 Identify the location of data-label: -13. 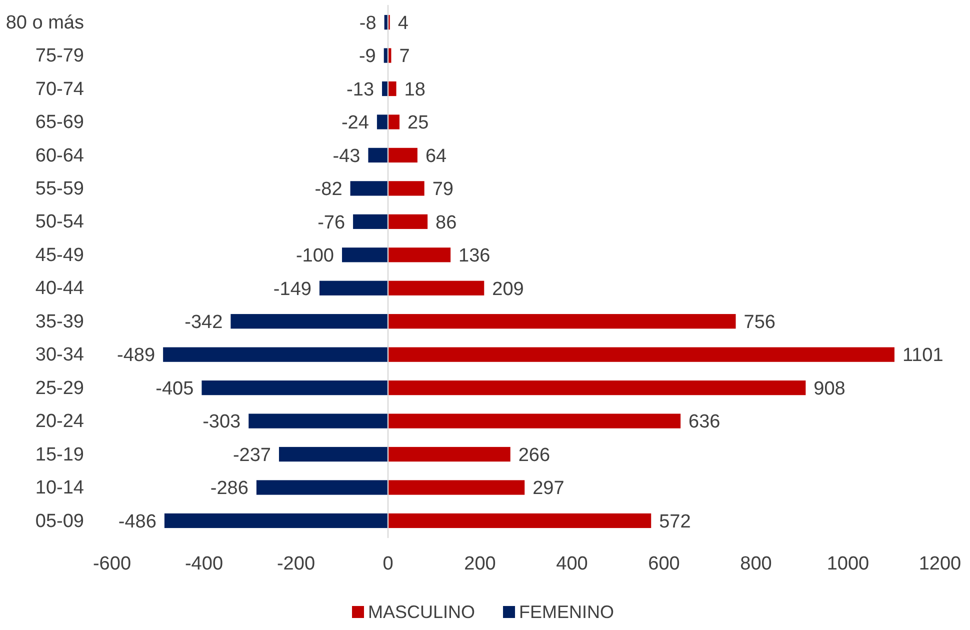
(360, 89).